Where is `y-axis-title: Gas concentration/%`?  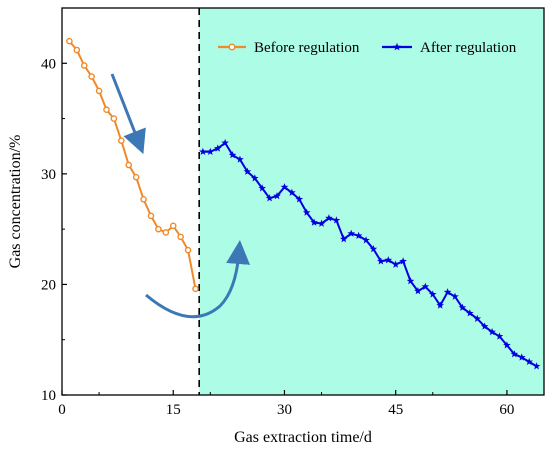
y-axis-title: Gas concentration/% is located at coordinates (15, 202).